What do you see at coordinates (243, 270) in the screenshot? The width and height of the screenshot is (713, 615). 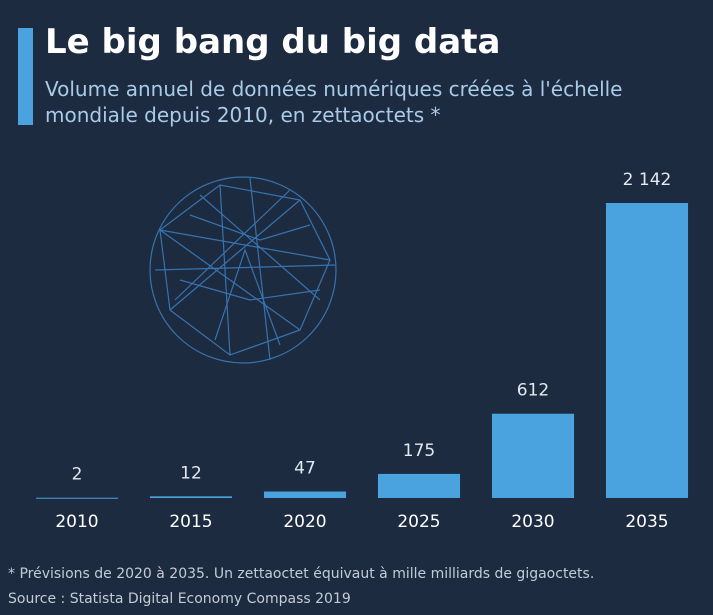 I see `globe` at bounding box center [243, 270].